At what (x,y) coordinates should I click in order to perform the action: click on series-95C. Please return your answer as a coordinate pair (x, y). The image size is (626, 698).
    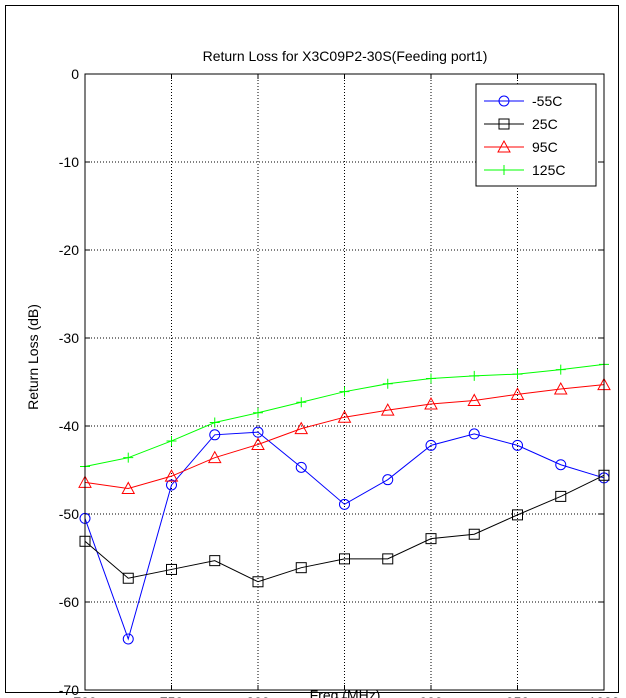
    Looking at the image, I should click on (344, 435).